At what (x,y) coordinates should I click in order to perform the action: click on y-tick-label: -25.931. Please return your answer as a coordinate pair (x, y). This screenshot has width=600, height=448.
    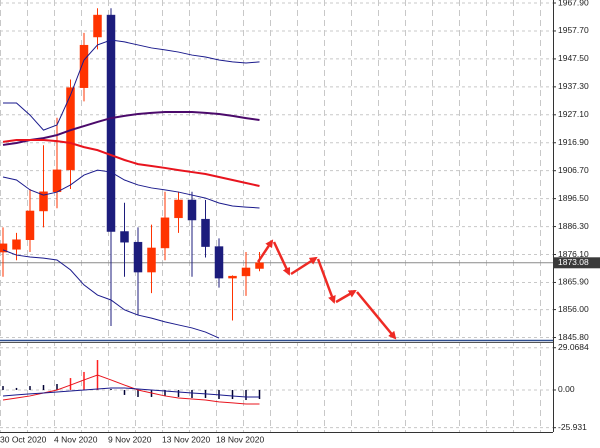
    Looking at the image, I should click on (572, 427).